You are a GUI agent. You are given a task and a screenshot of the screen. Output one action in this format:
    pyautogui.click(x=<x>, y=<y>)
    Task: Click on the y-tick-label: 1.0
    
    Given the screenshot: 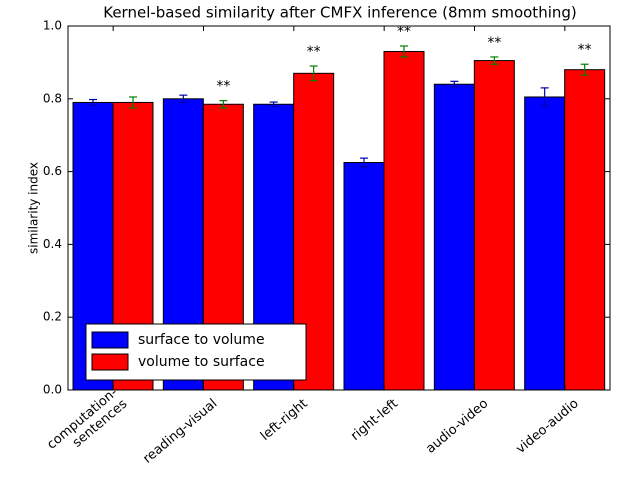 What is the action you would take?
    pyautogui.click(x=52, y=26)
    